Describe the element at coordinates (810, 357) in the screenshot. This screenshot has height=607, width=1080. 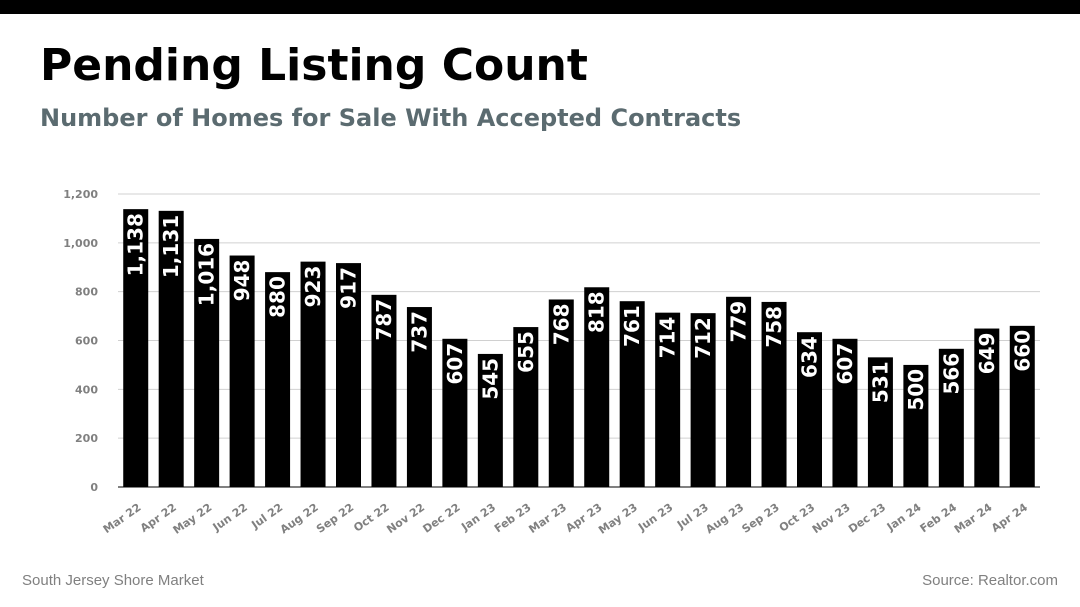
I see `data-label: 634` at that location.